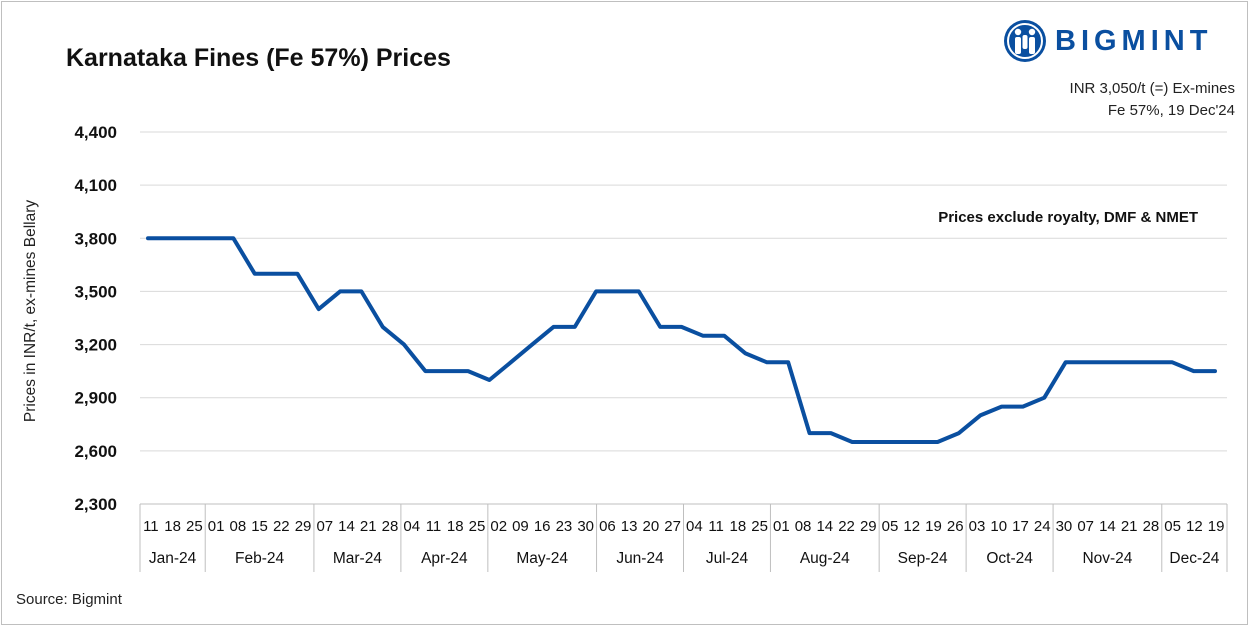 The height and width of the screenshot is (628, 1251). I want to click on x-day-tick-label: 26, so click(955, 526).